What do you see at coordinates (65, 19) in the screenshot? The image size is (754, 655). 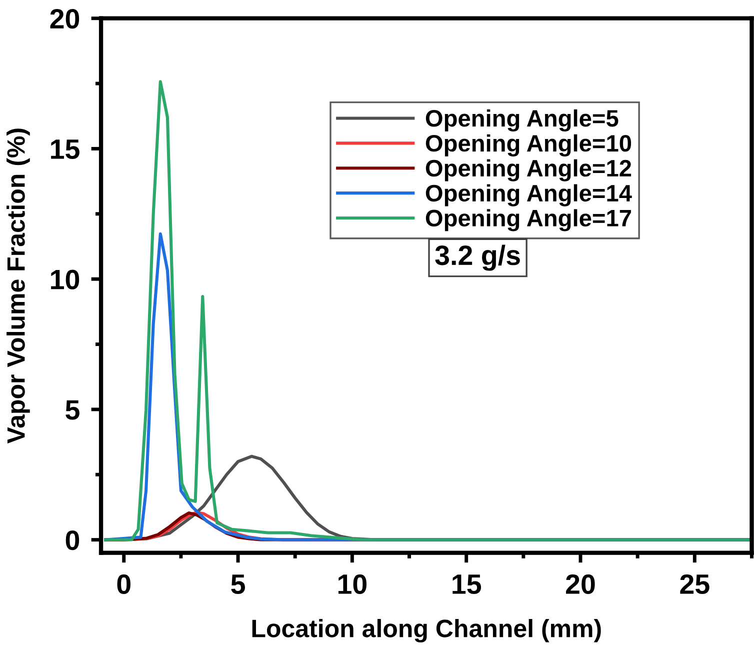 I see `y-tick-label: 20` at bounding box center [65, 19].